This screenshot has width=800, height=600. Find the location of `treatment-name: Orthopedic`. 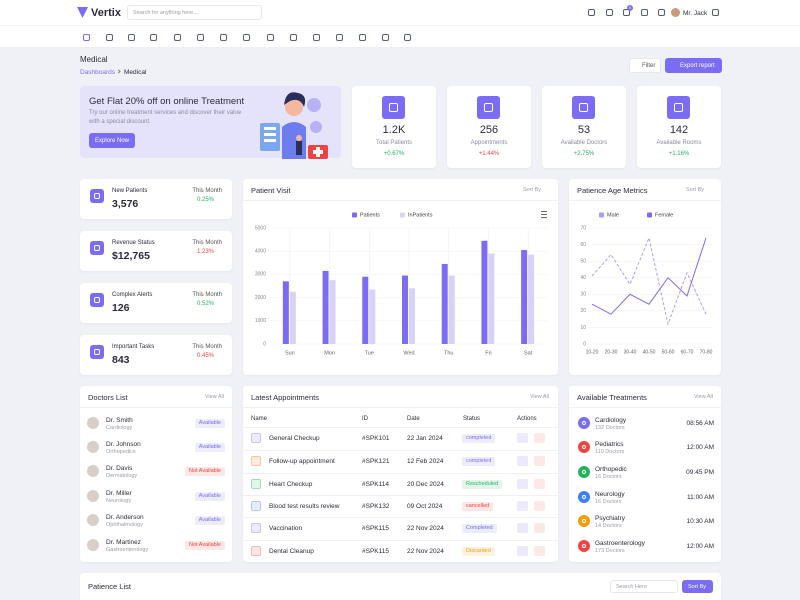

treatment-name: Orthopedic is located at coordinates (611, 469).